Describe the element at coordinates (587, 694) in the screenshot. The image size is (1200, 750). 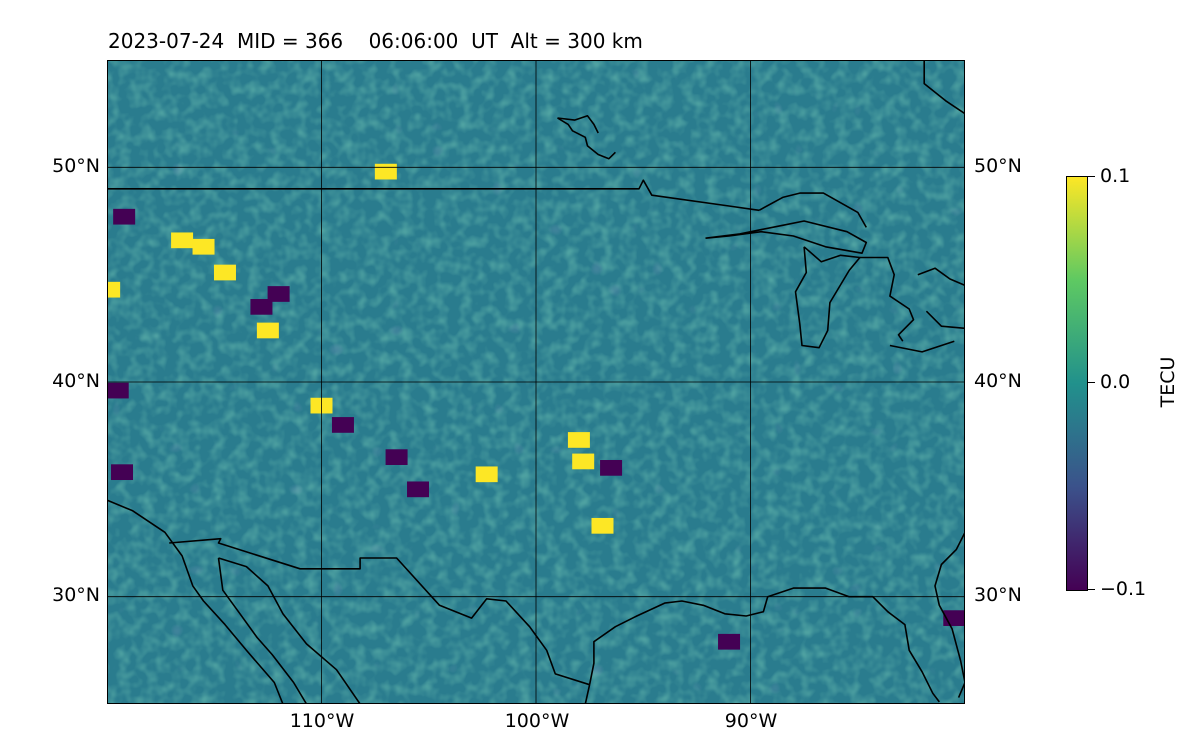
I see `gulf-coast-mexico` at that location.